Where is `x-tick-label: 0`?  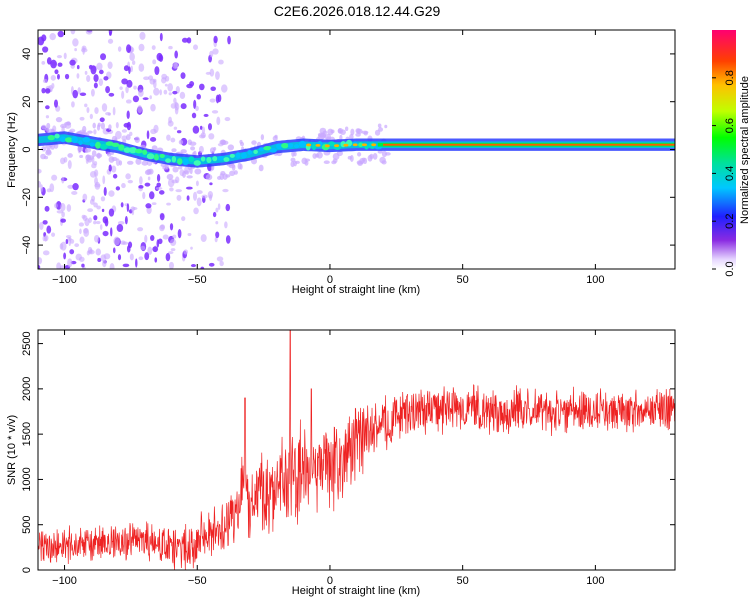 x-tick-label: 0 is located at coordinates (330, 280).